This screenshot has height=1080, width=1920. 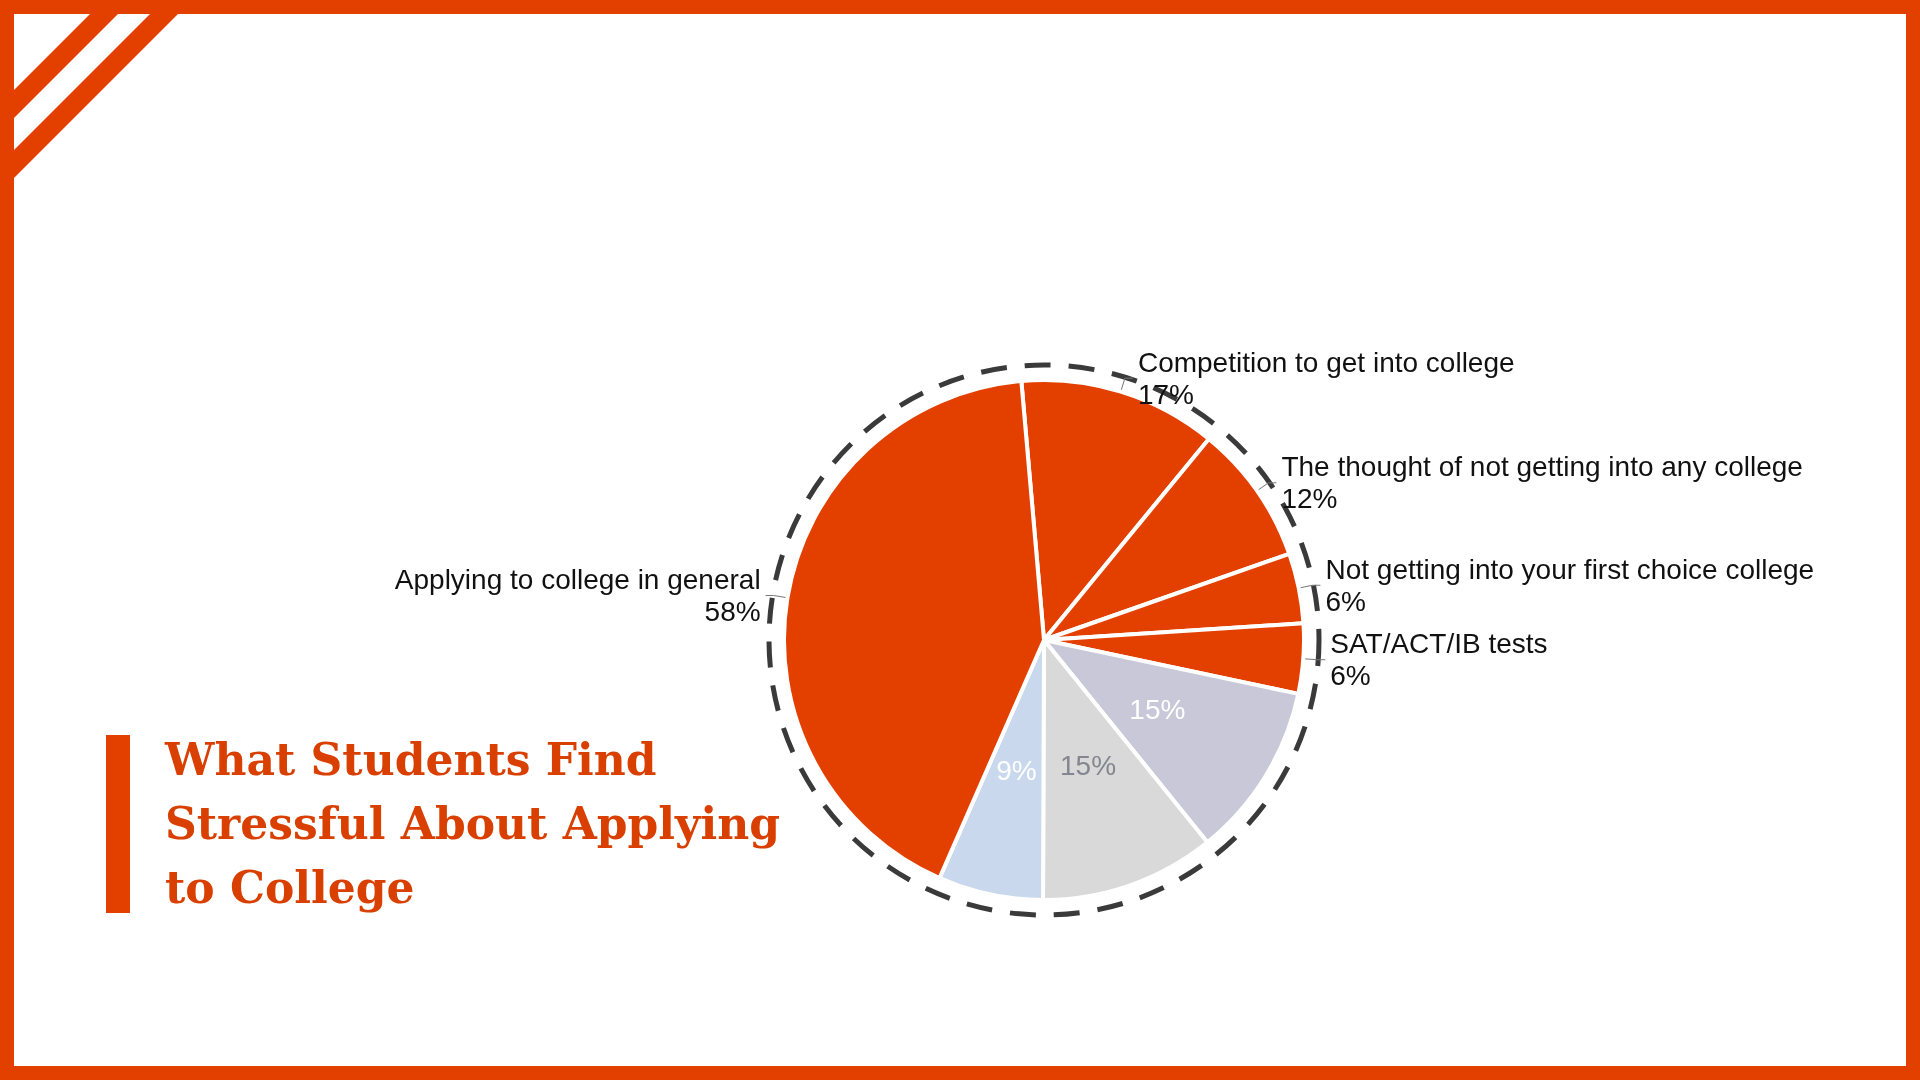 I want to click on slice-label: SAT/ACT/IB tests, so click(x=1439, y=644).